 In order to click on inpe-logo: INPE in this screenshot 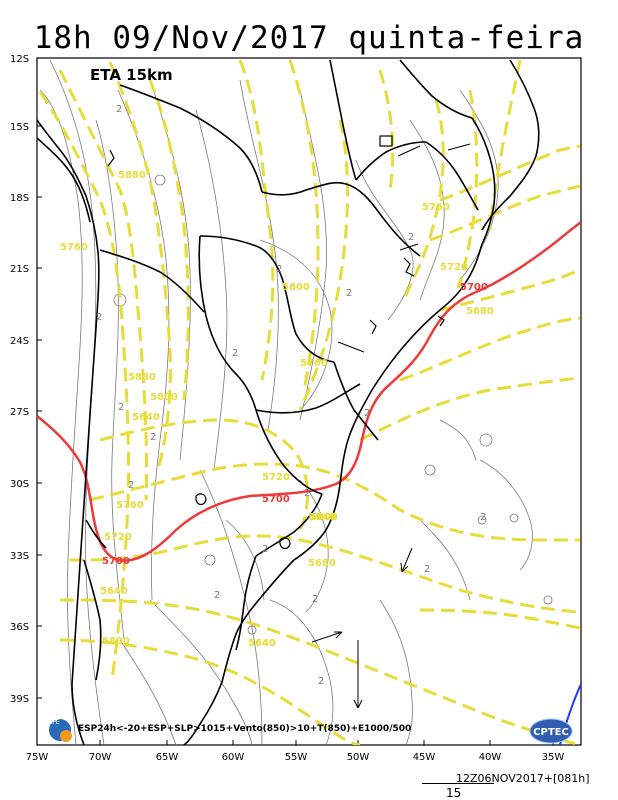, I will do `click(59, 730)`.